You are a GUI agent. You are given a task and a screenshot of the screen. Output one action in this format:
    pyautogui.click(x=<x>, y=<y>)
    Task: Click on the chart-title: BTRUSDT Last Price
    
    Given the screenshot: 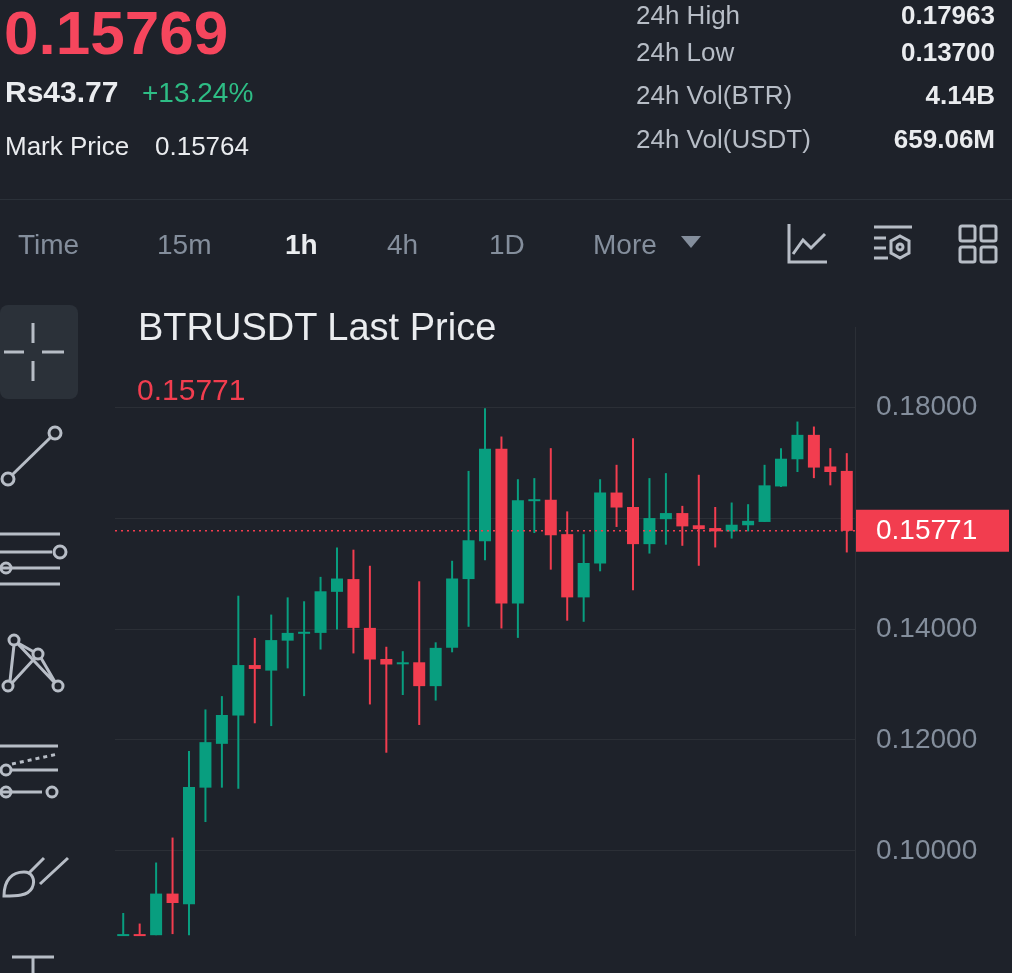 What is the action you would take?
    pyautogui.click(x=317, y=327)
    